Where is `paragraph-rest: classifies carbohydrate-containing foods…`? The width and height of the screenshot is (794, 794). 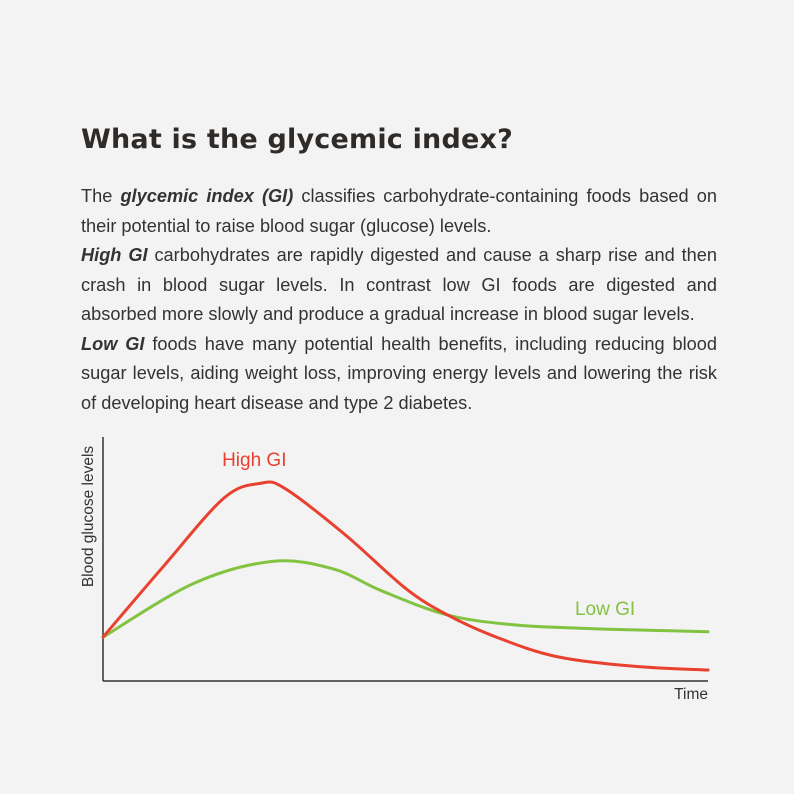 paragraph-rest: classifies carbohydrate-containing foods… is located at coordinates (399, 211).